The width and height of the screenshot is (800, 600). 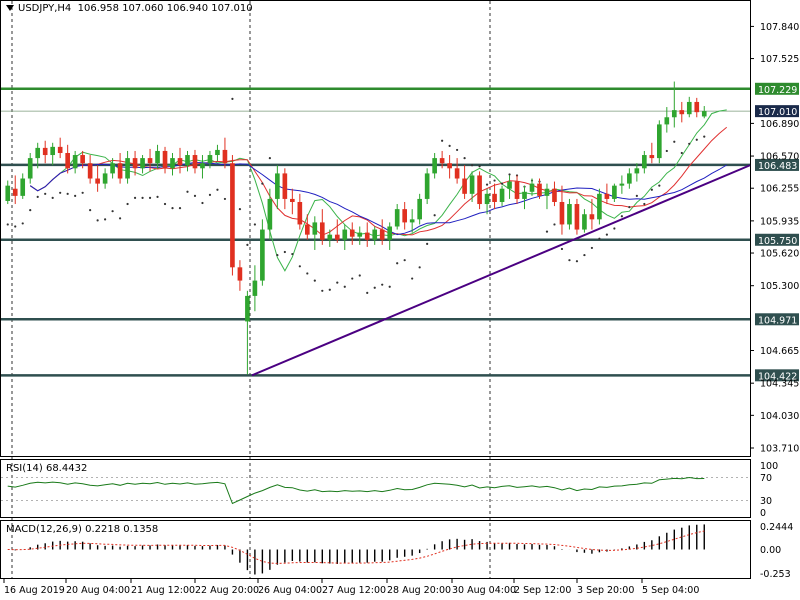 What do you see at coordinates (777, 376) in the screenshot?
I see `level-tag-text-4: 104.422` at bounding box center [777, 376].